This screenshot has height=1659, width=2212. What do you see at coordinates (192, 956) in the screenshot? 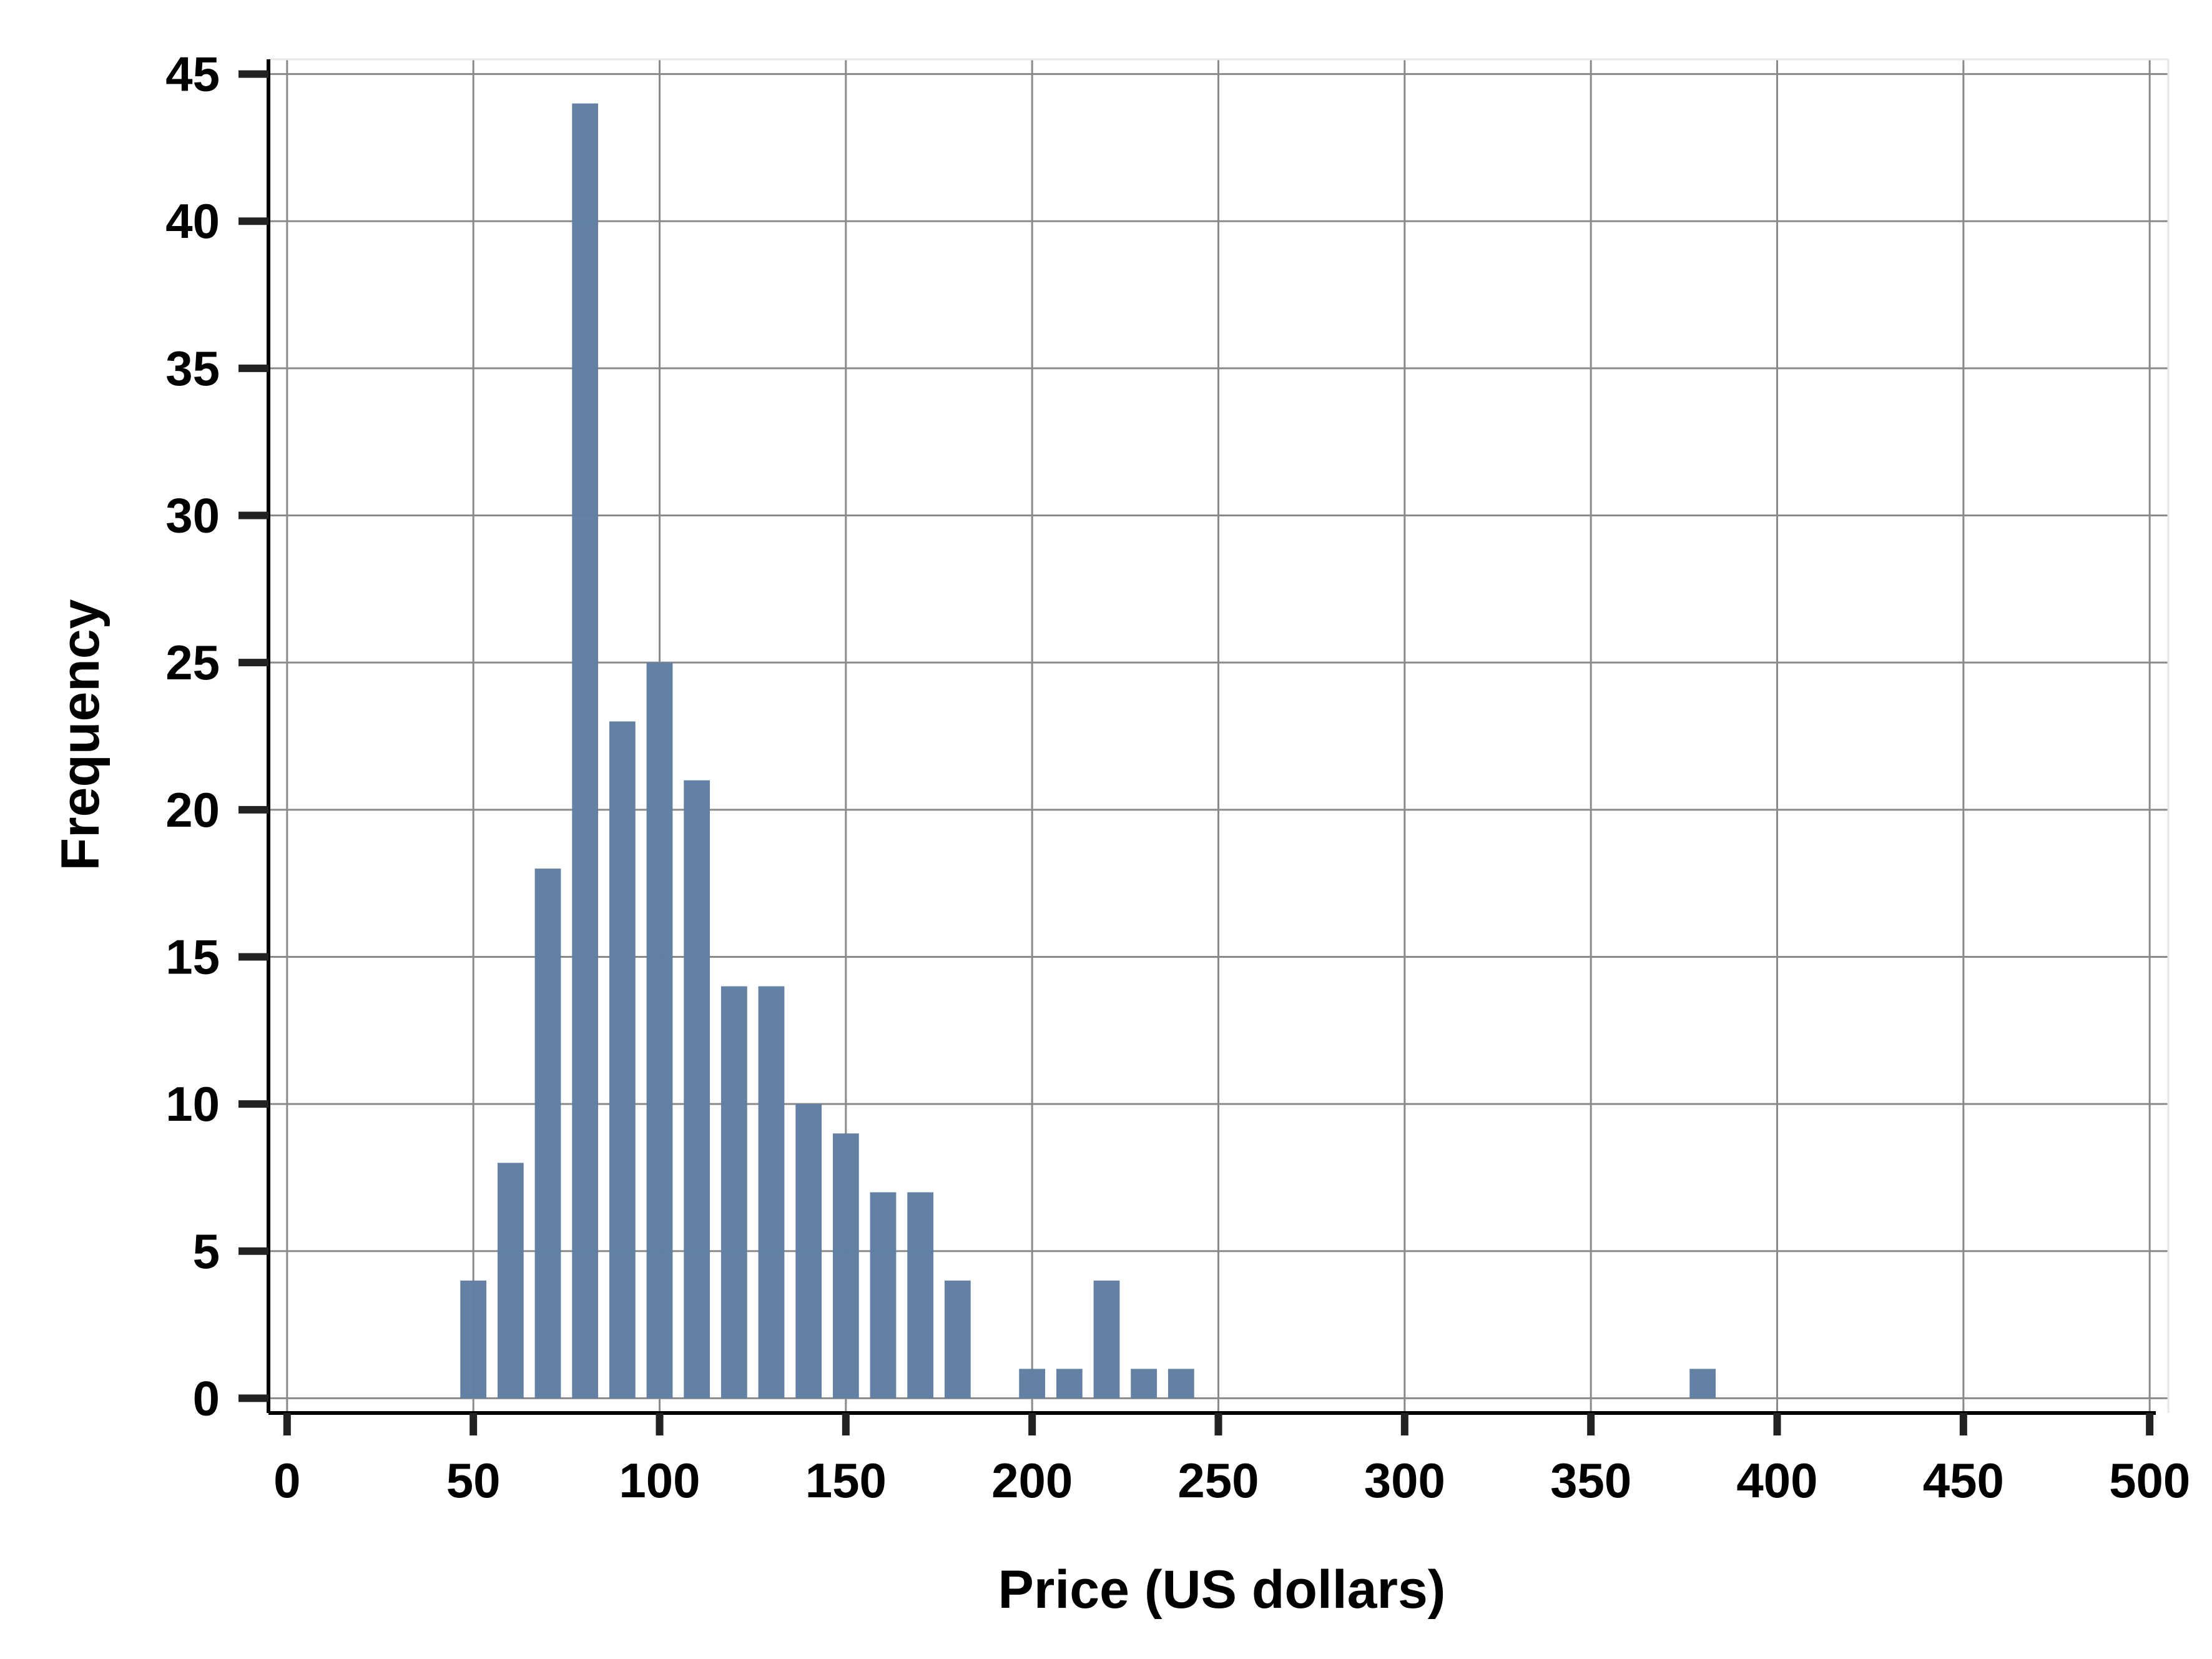
I see `y-tick-label: 15` at bounding box center [192, 956].